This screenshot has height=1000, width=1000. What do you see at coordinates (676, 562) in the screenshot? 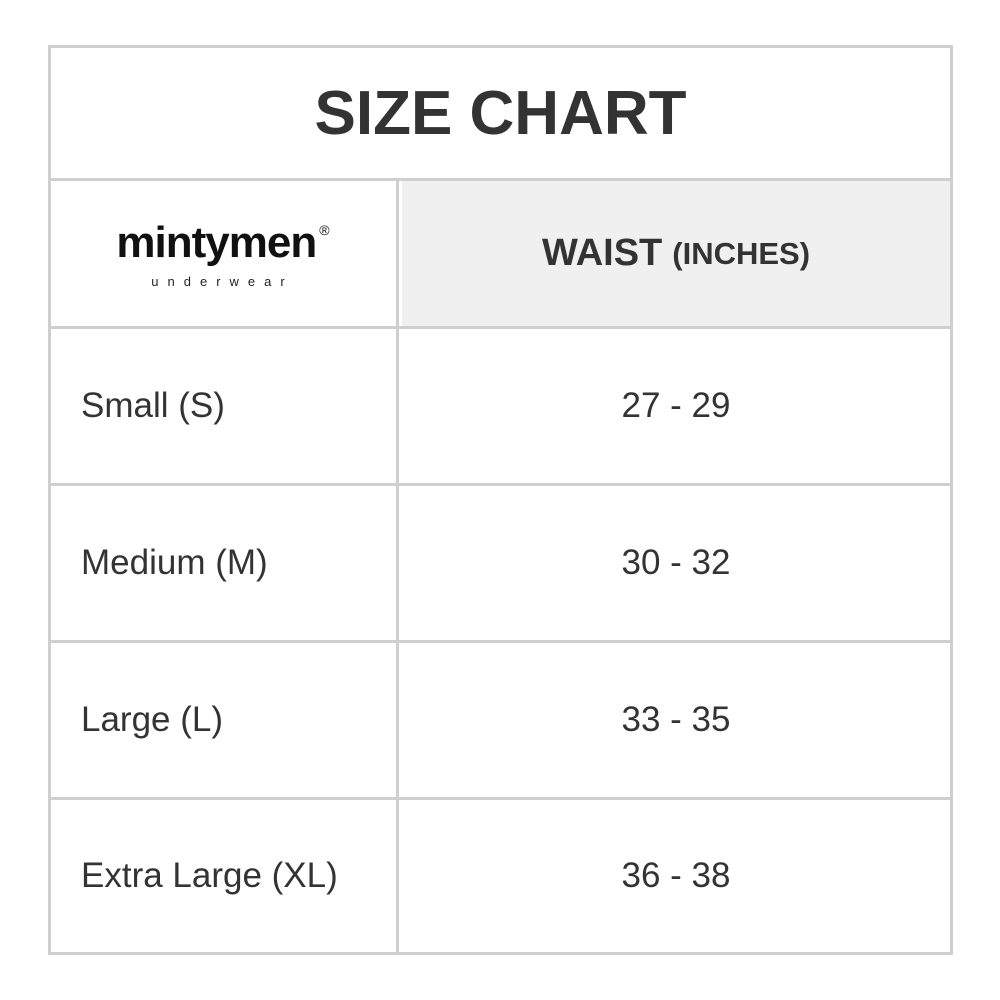
I see `waist-value: 30 - 32` at bounding box center [676, 562].